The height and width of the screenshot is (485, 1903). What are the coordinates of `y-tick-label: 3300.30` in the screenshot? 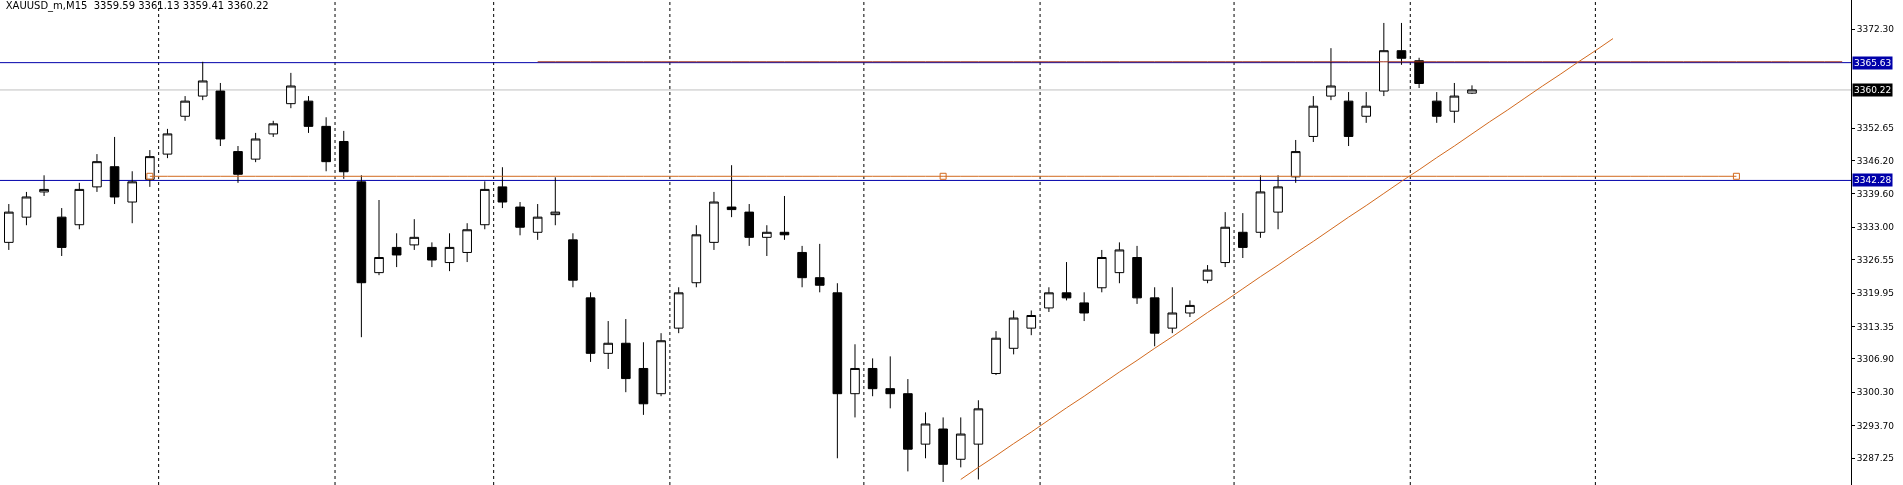 It's located at (1875, 392).